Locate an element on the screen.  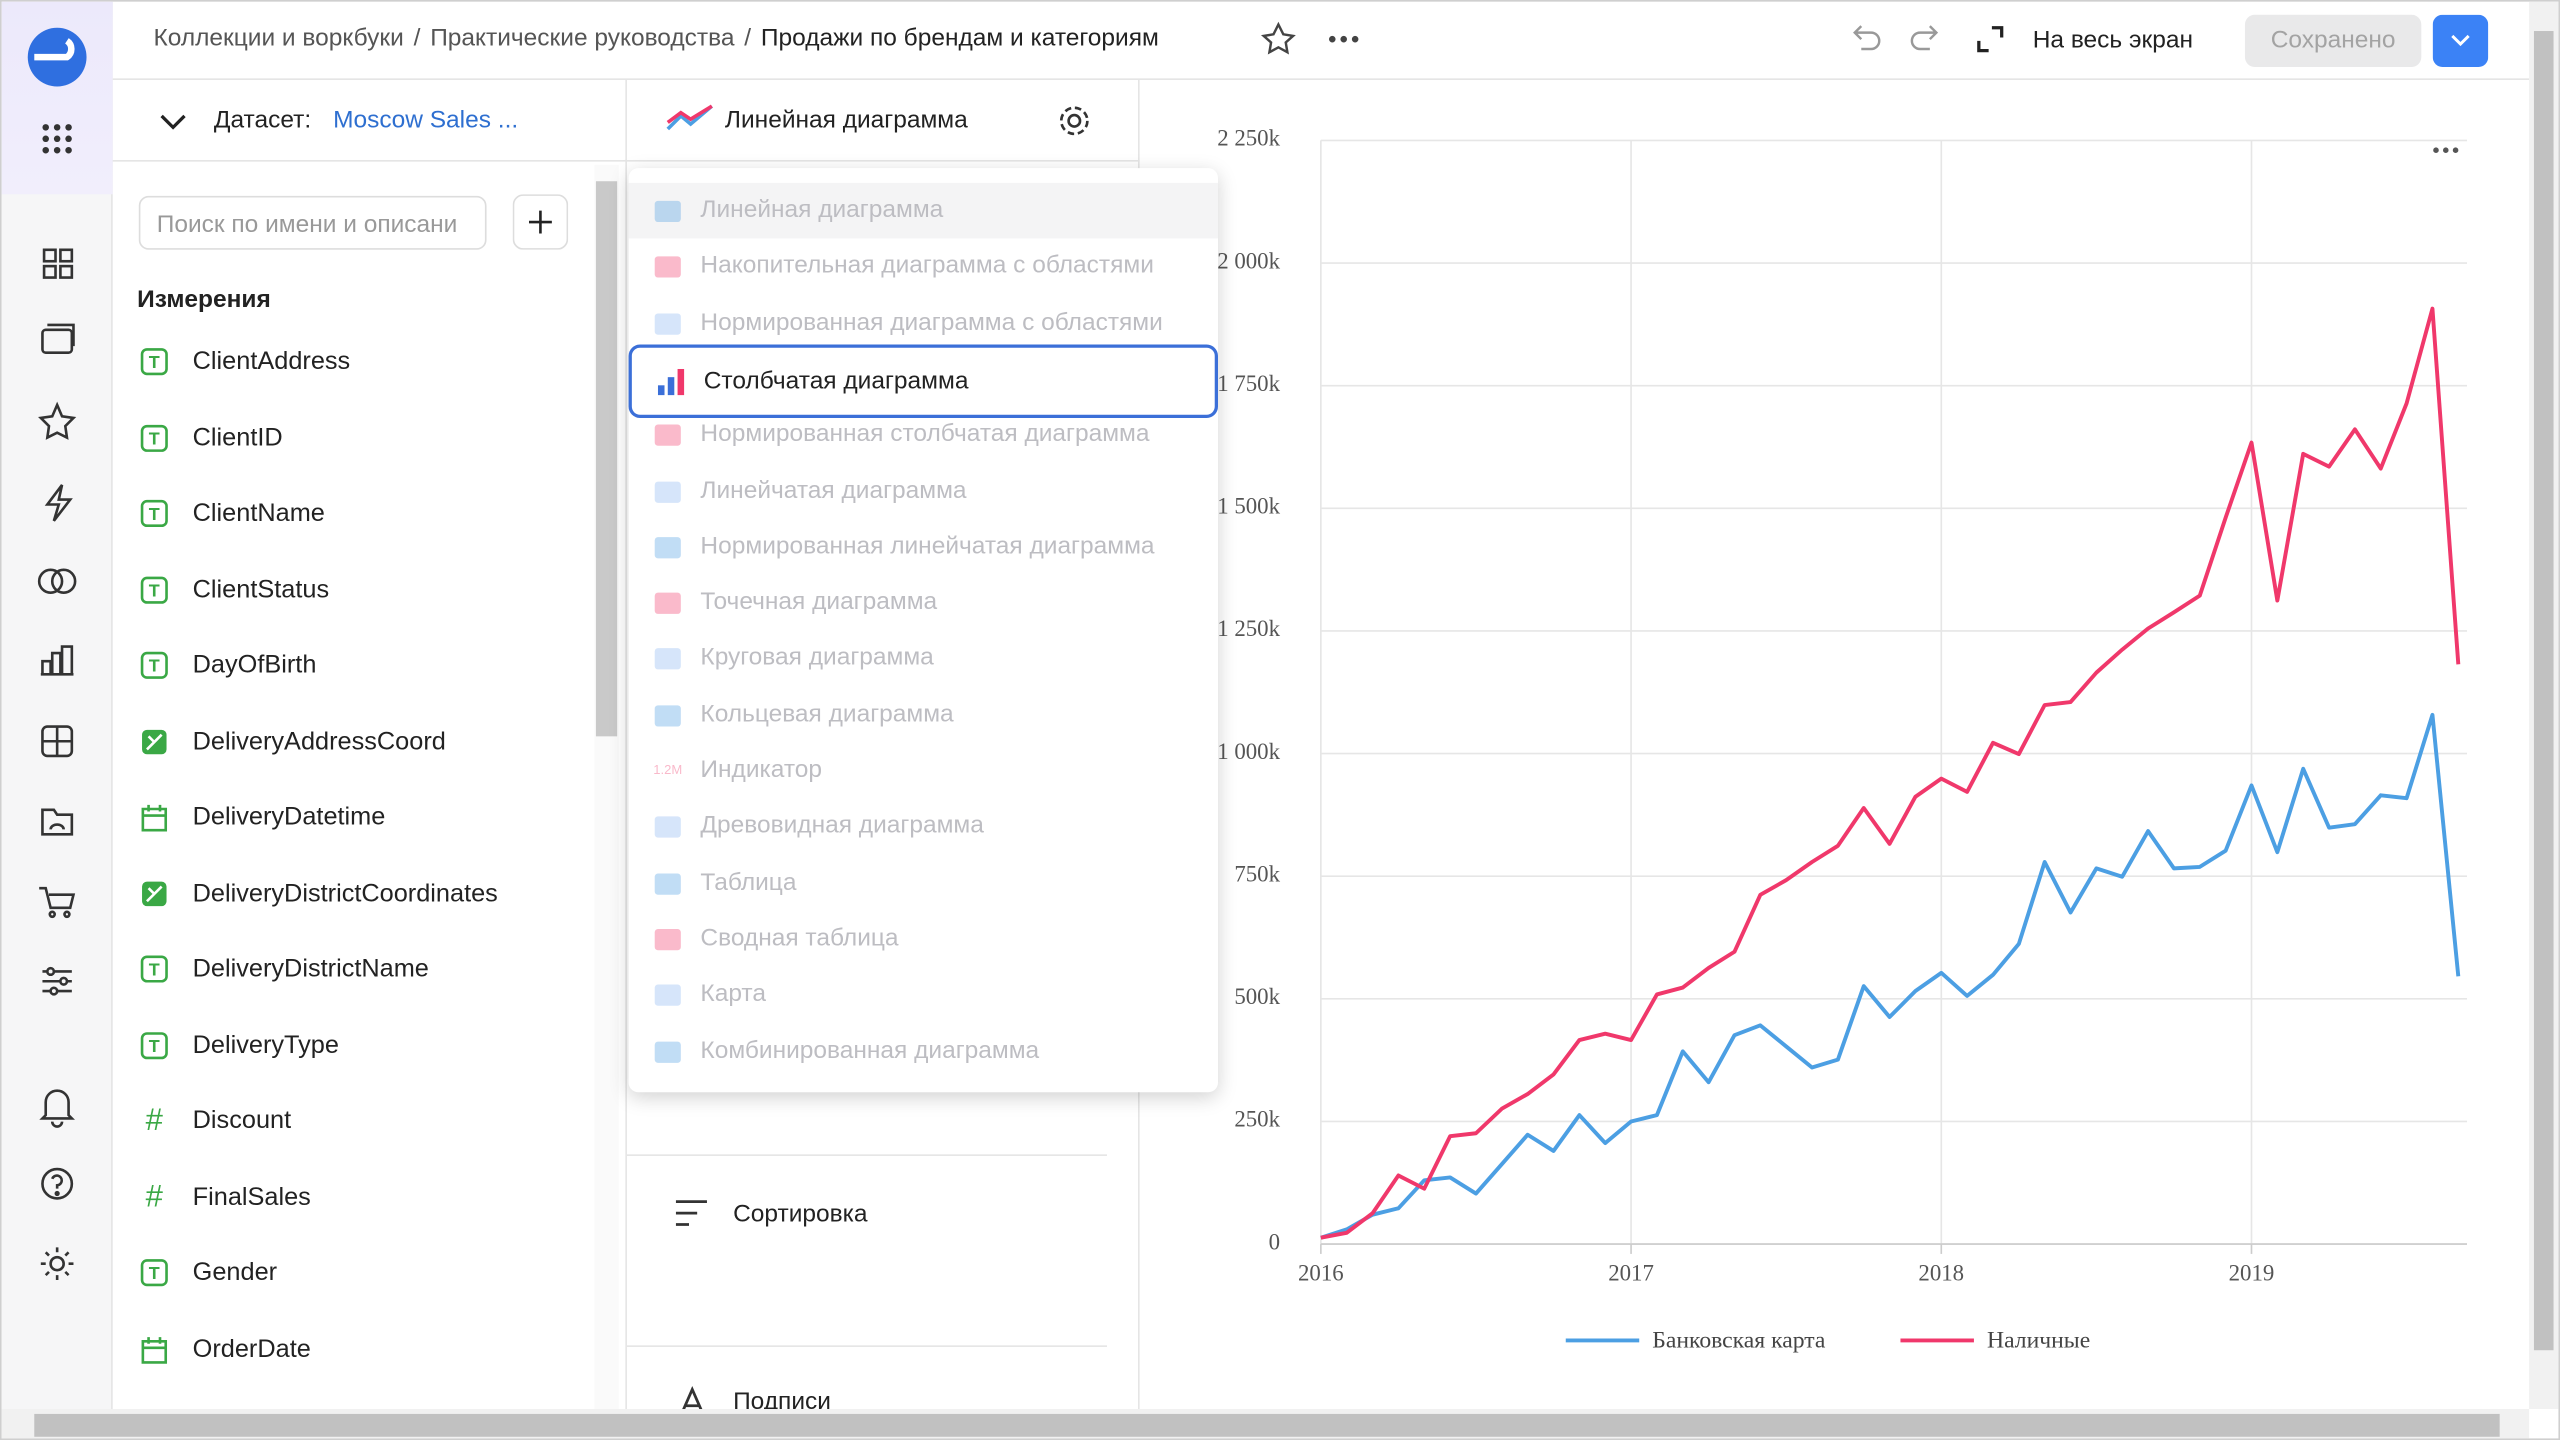
field-item: OrderDate is located at coordinates (357, 1350).